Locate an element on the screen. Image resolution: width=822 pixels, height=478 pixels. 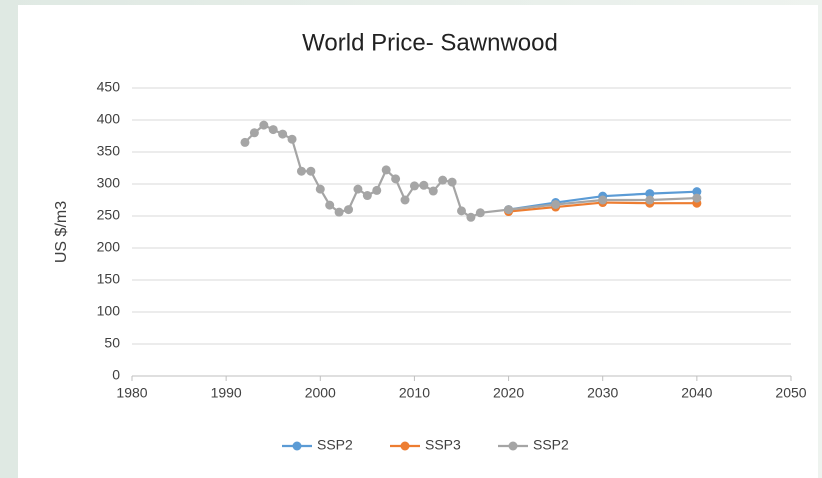
y-tick-label: 150 is located at coordinates (109, 279).